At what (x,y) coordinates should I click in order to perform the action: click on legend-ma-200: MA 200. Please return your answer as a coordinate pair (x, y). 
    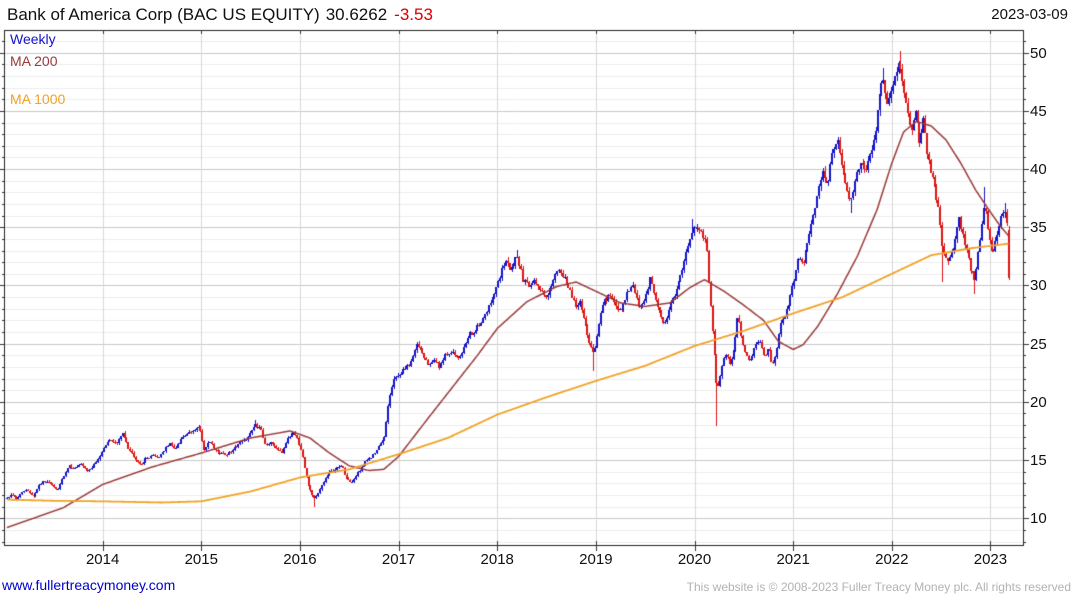
    Looking at the image, I should click on (34, 61).